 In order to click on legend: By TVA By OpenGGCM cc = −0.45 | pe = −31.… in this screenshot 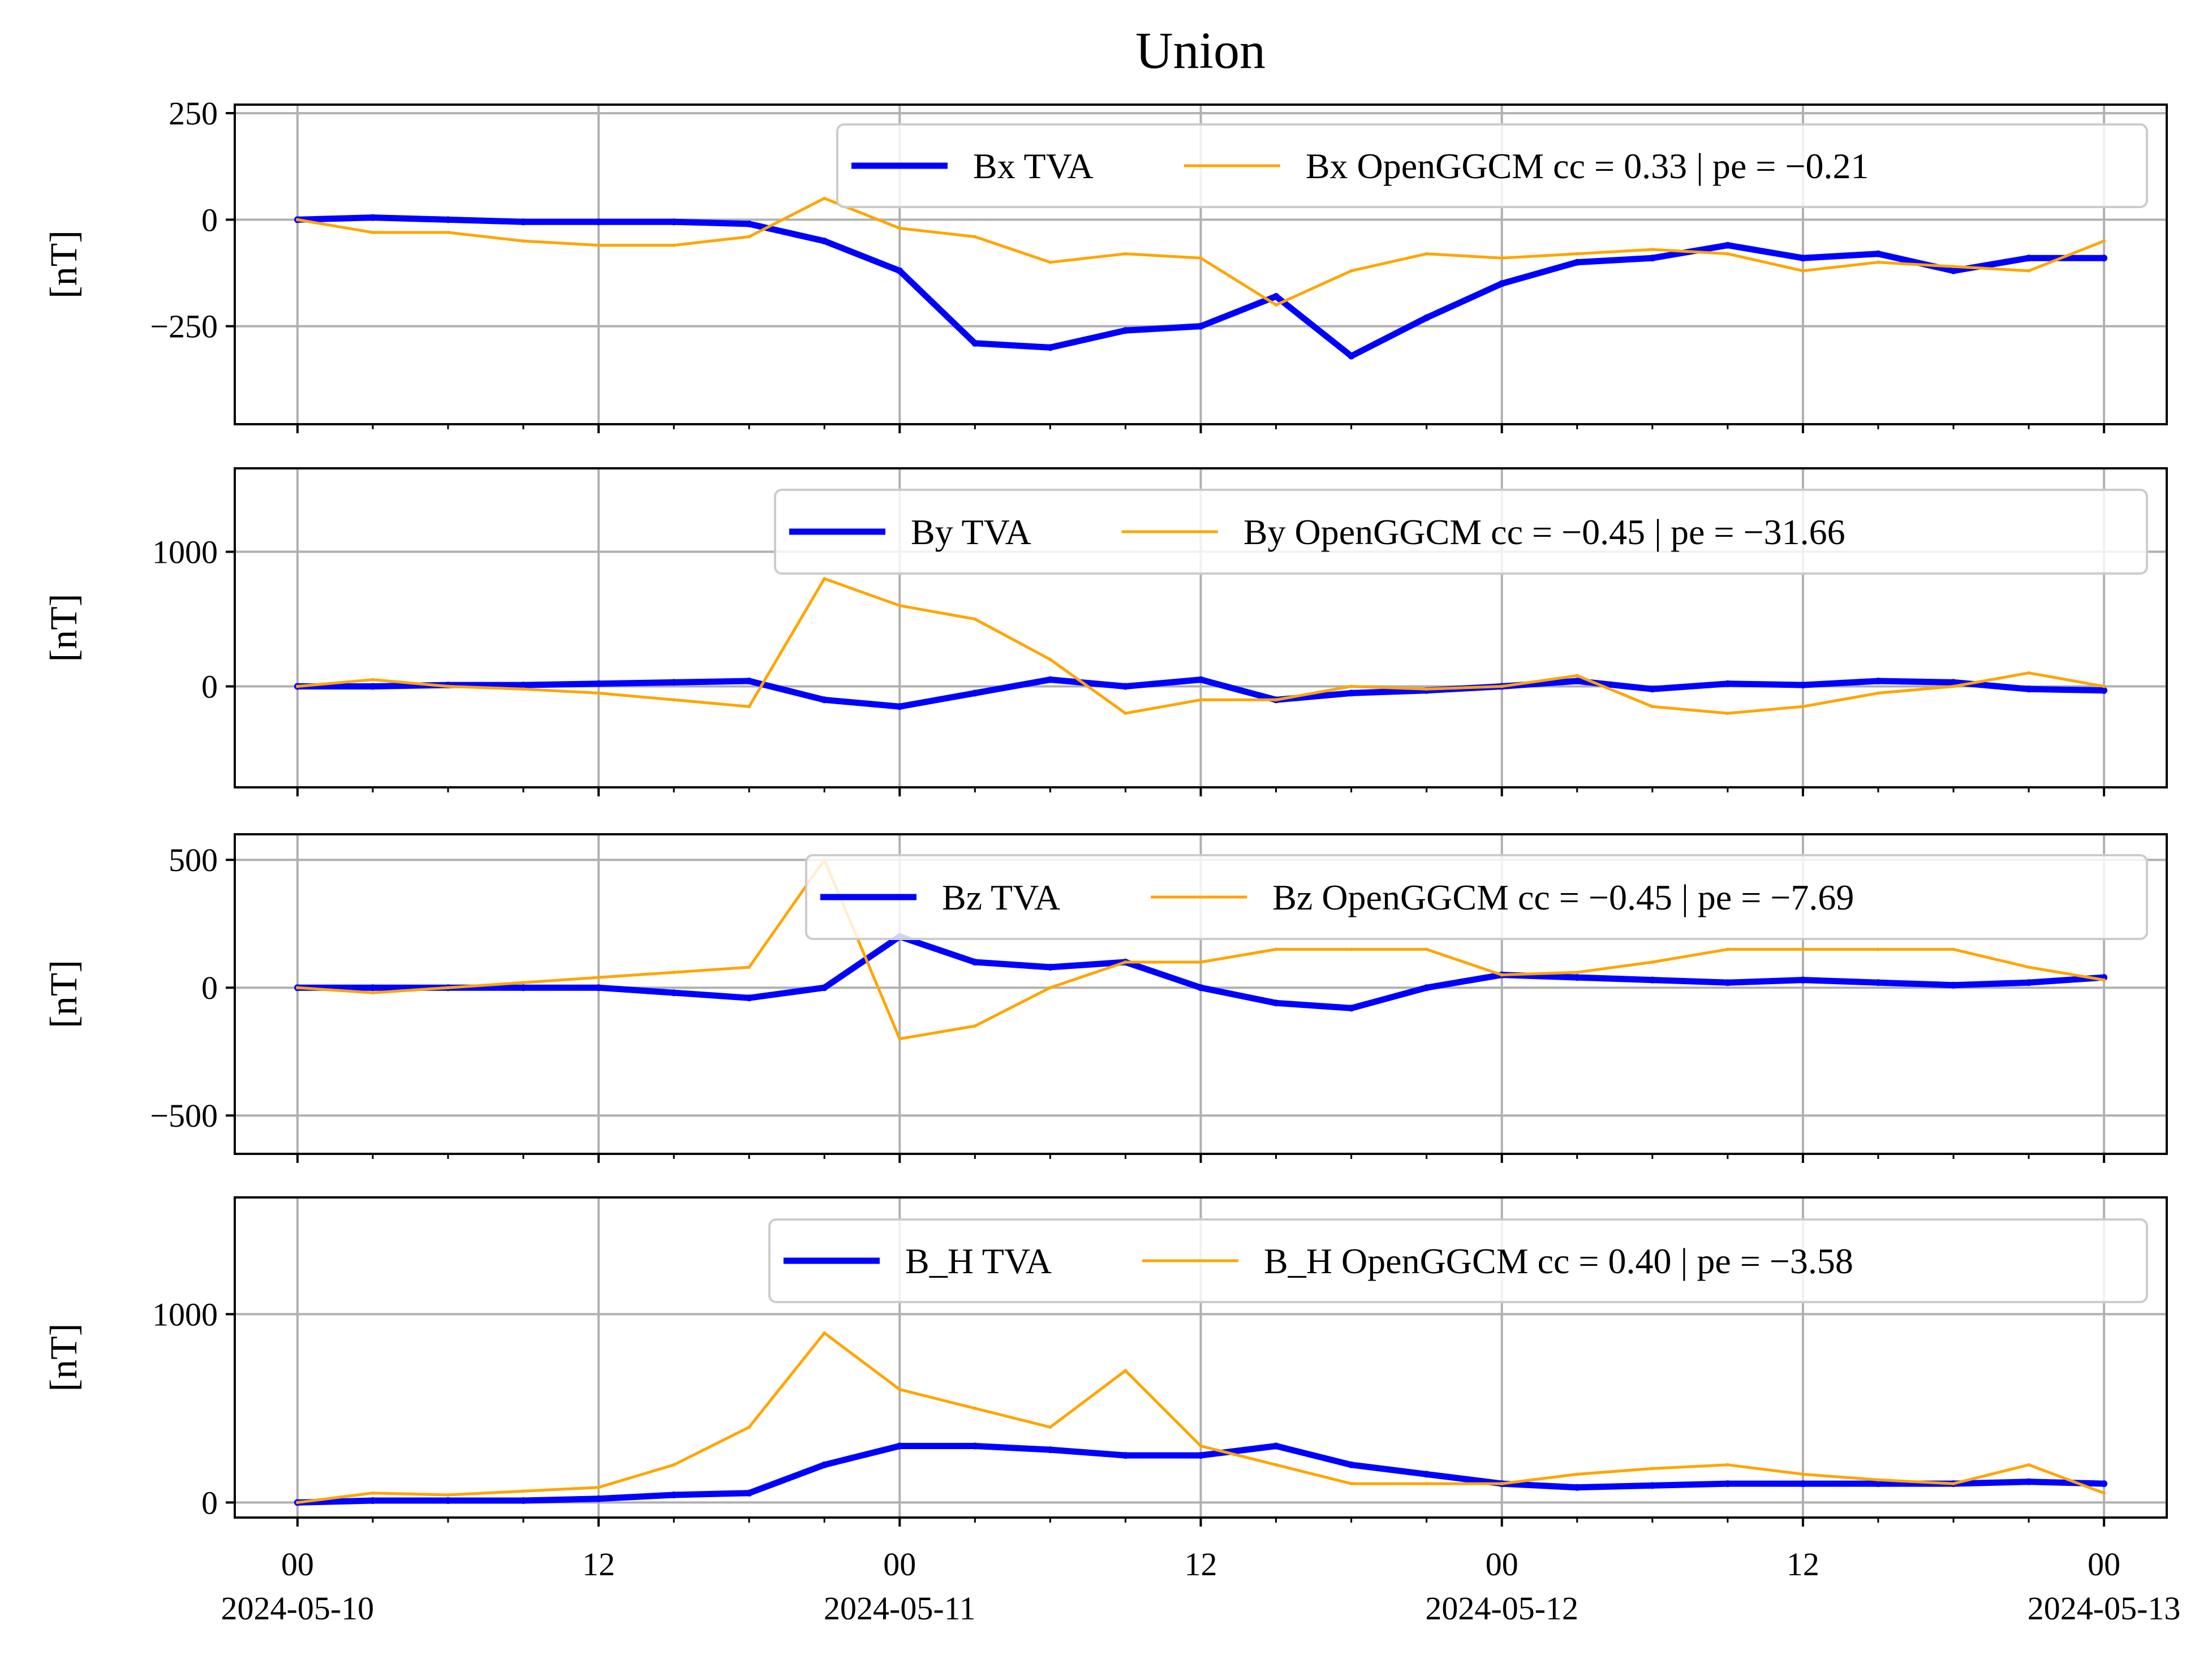, I will do `click(1461, 532)`.